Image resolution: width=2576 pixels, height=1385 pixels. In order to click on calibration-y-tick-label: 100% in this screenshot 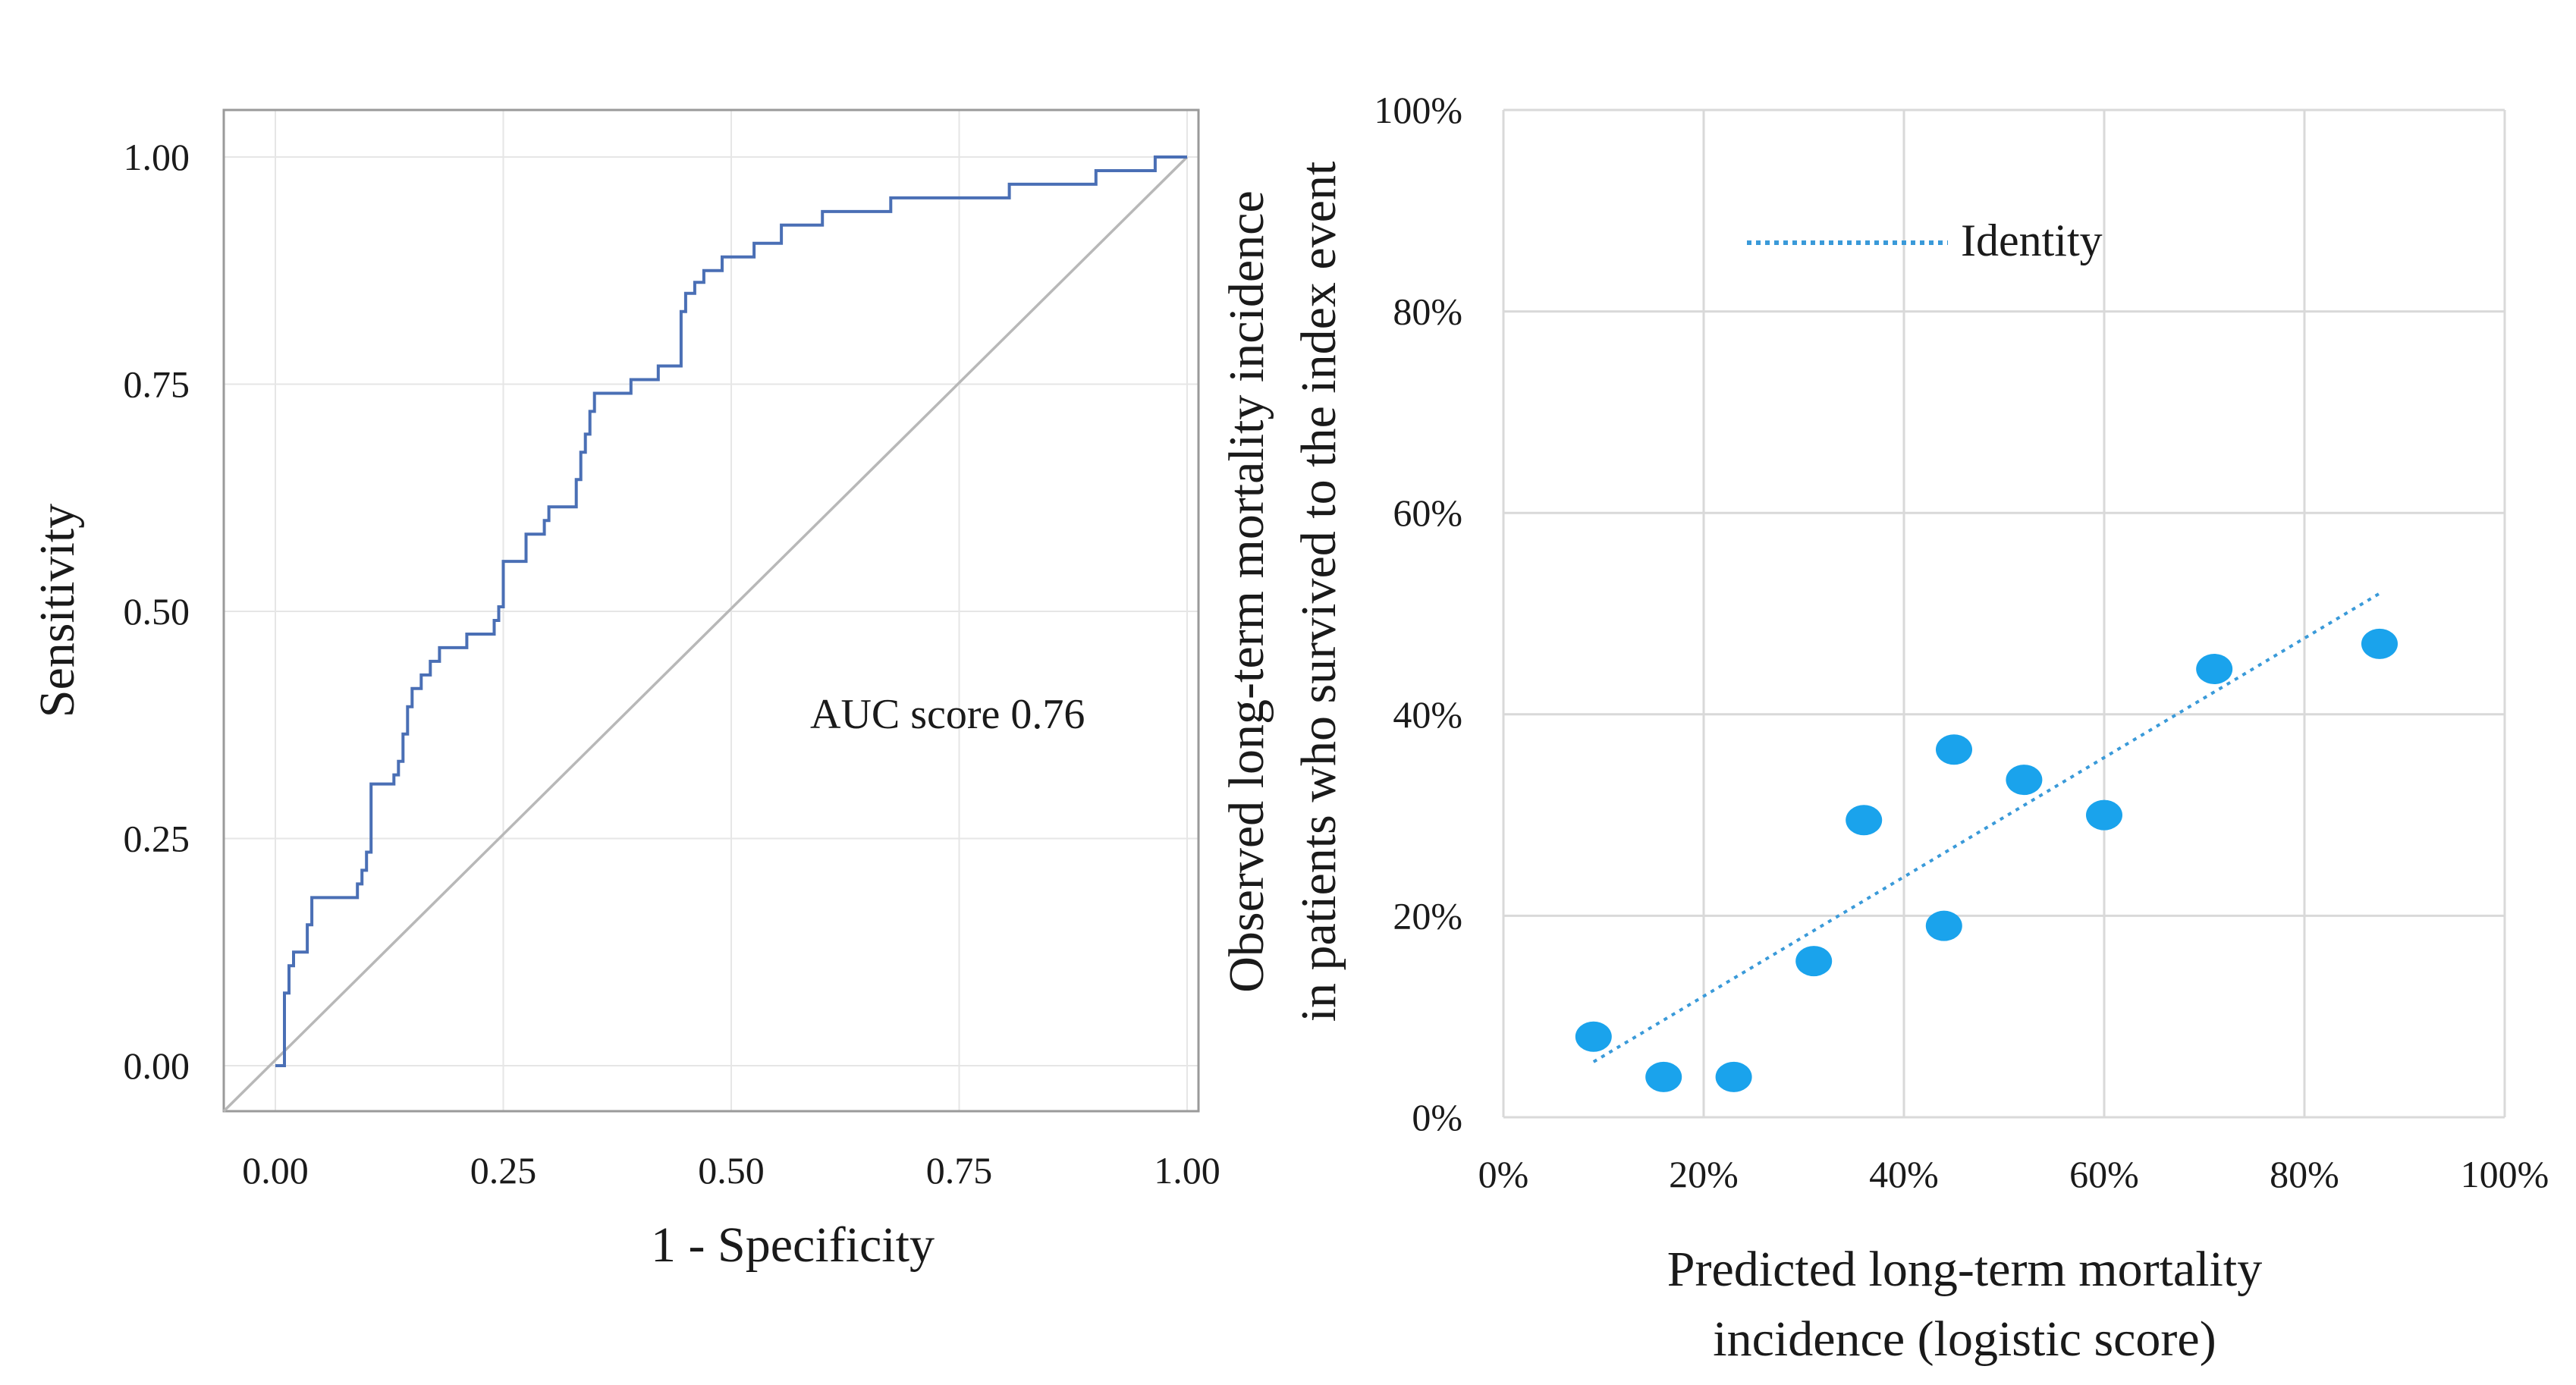, I will do `click(1418, 110)`.